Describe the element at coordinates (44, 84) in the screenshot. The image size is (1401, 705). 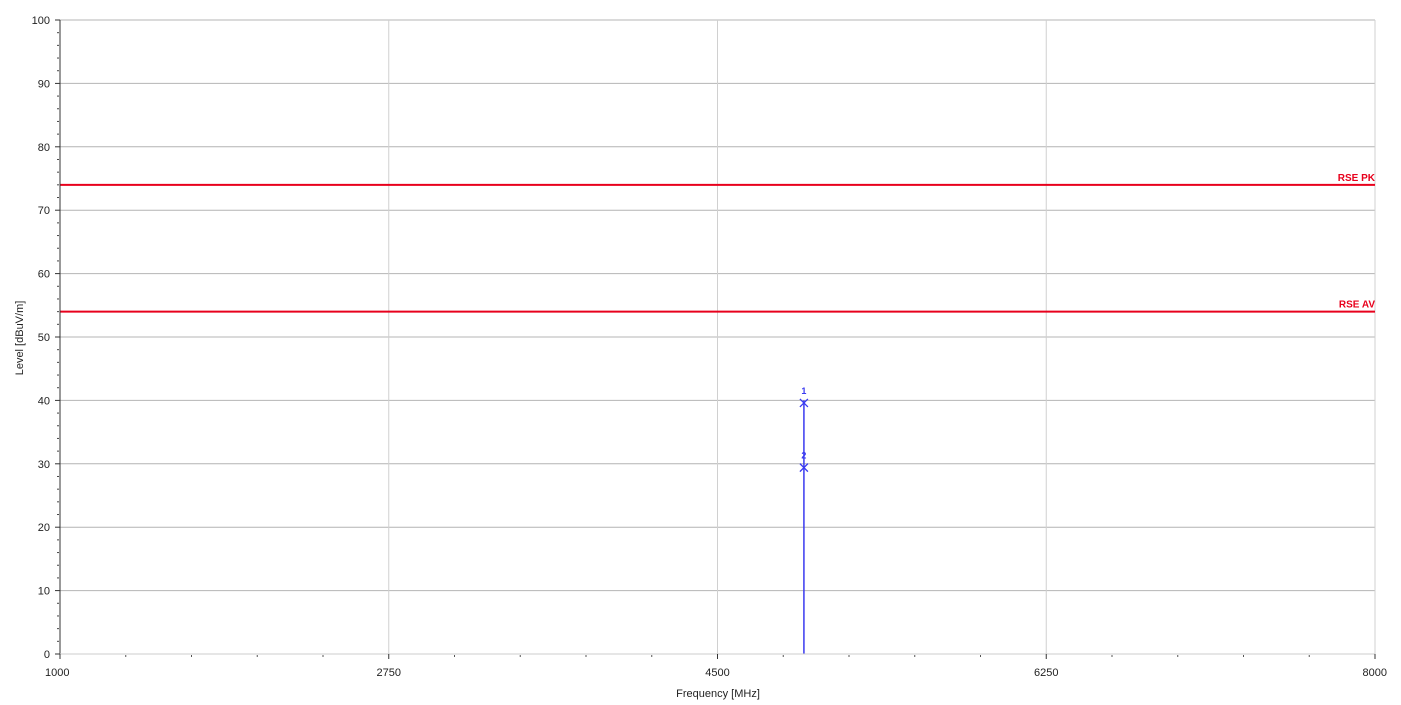
I see `y-tick-label: 90` at that location.